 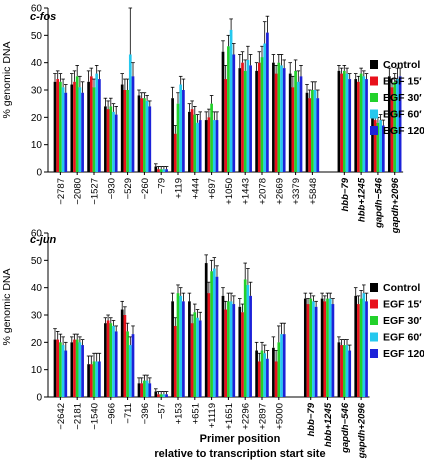 I want to click on y-axis-label: % genomic DNA, so click(x=7, y=79).